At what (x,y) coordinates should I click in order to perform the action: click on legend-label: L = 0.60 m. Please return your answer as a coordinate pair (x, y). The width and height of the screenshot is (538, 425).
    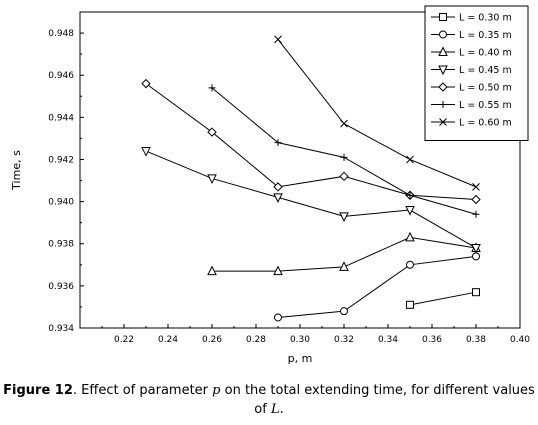
    Looking at the image, I should click on (485, 123).